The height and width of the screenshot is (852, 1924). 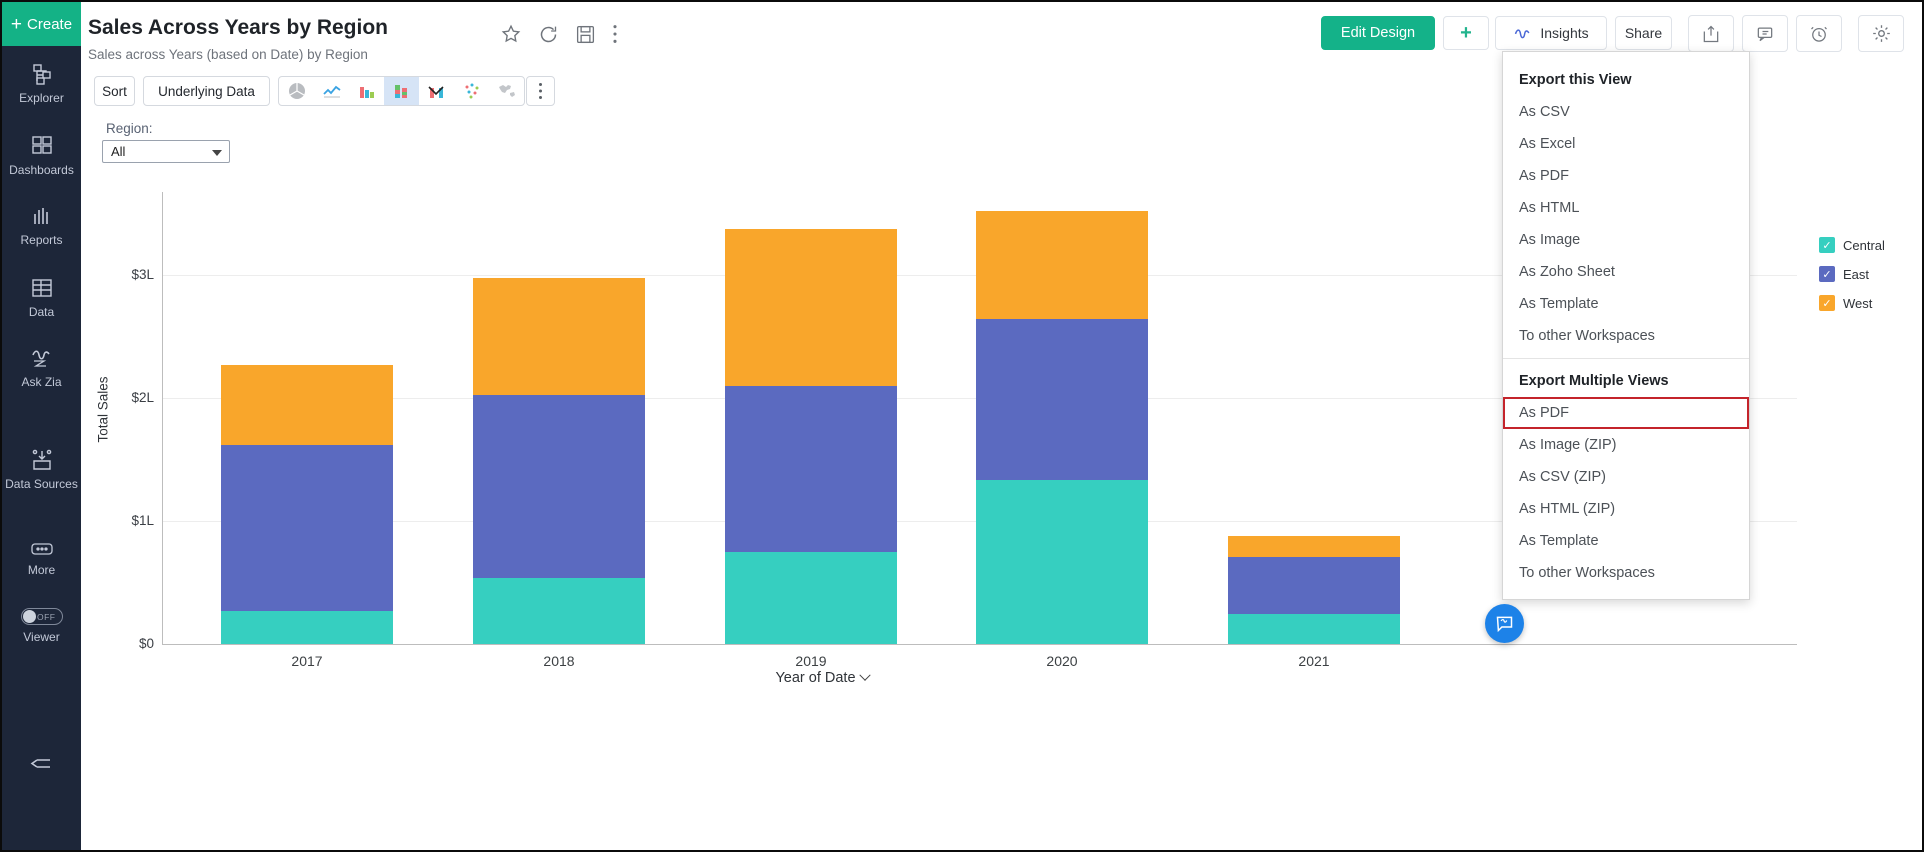 I want to click on legend-item-east: ✓ East, so click(x=1844, y=274).